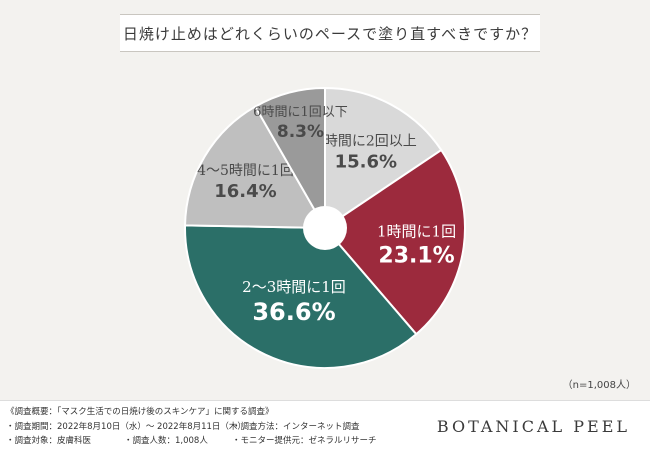 The width and height of the screenshot is (650, 451). Describe the element at coordinates (296, 427) in the screenshot. I see `survey-method: ・調査方法：インターネット調査` at that location.